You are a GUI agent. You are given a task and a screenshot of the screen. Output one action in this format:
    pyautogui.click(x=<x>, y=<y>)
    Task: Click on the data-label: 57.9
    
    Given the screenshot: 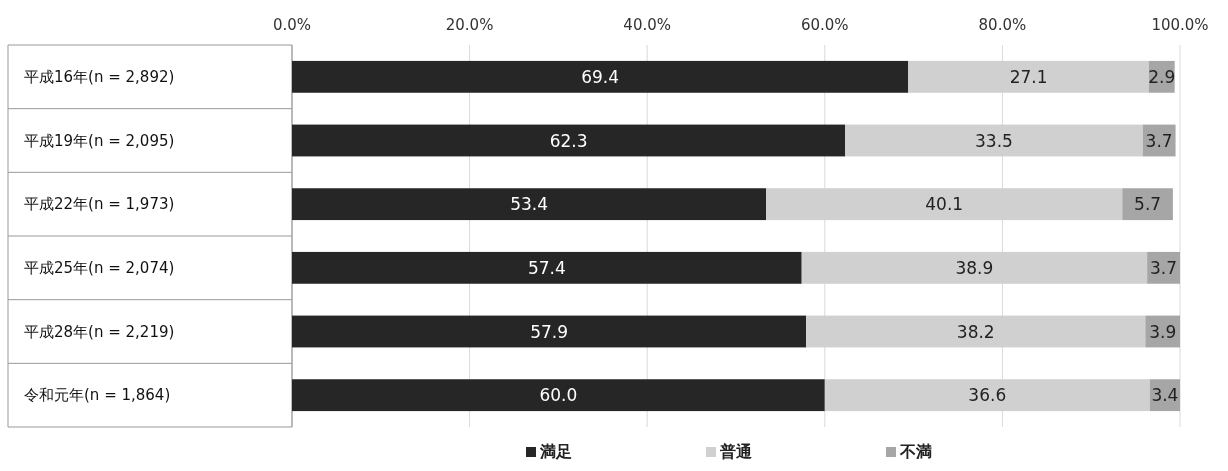 What is the action you would take?
    pyautogui.click(x=549, y=331)
    